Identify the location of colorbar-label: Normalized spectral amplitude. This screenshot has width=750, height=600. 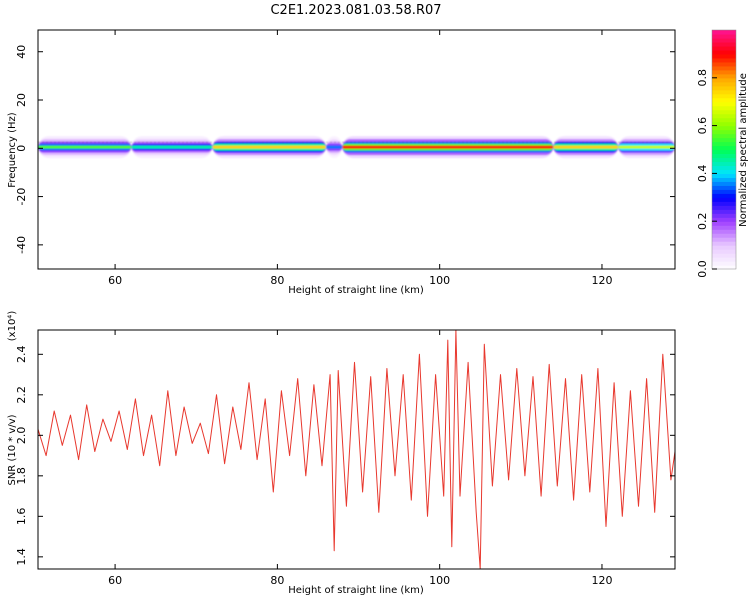
(743, 150).